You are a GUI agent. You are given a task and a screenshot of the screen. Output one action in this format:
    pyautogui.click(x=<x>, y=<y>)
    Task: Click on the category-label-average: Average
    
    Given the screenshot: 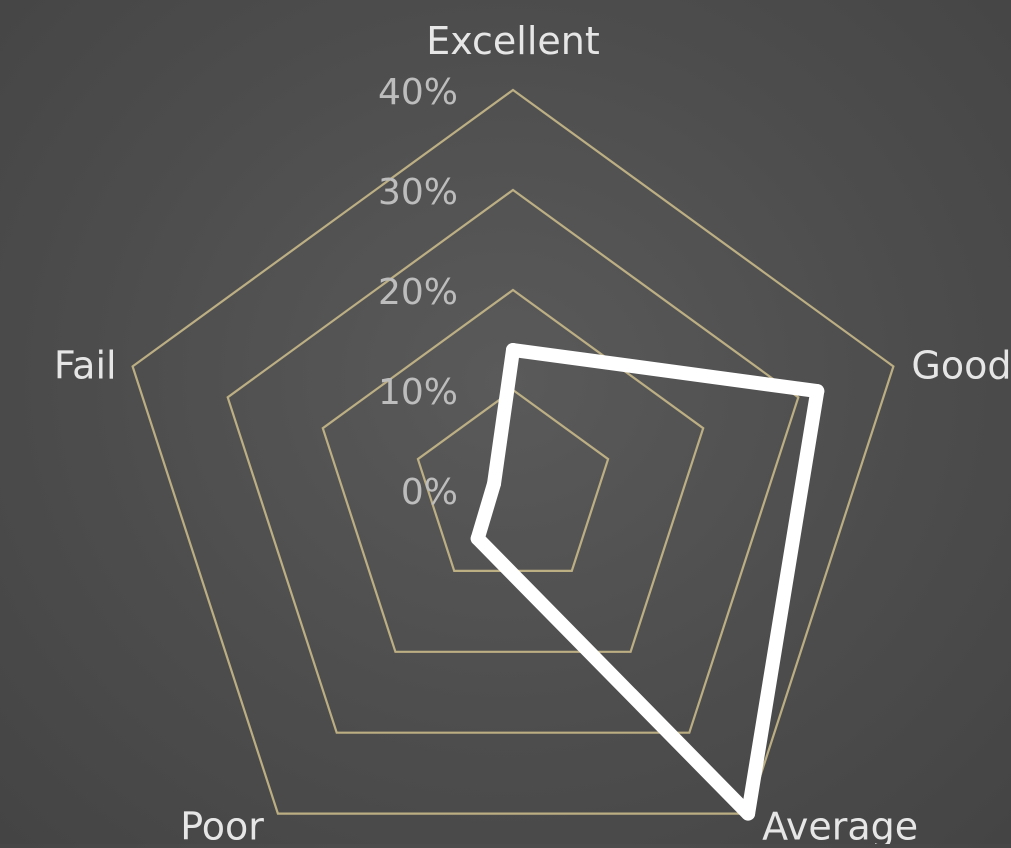 What is the action you would take?
    pyautogui.click(x=840, y=824)
    